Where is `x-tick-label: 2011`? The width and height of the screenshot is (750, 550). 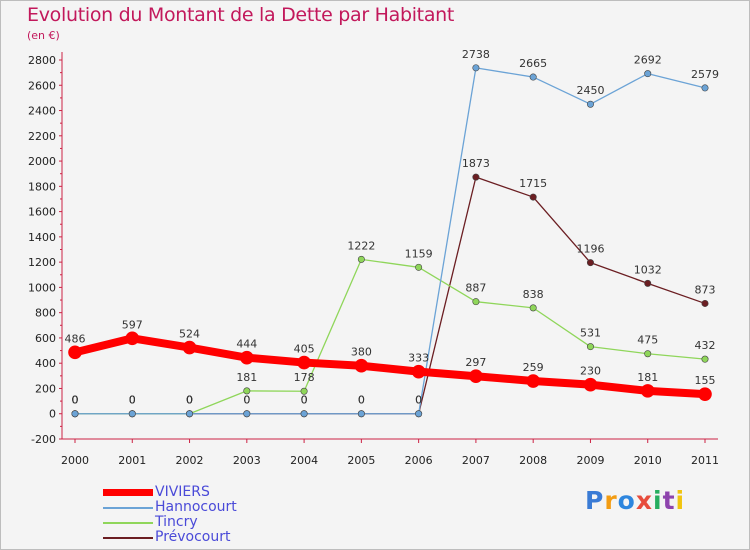 x-tick-label: 2011 is located at coordinates (705, 460).